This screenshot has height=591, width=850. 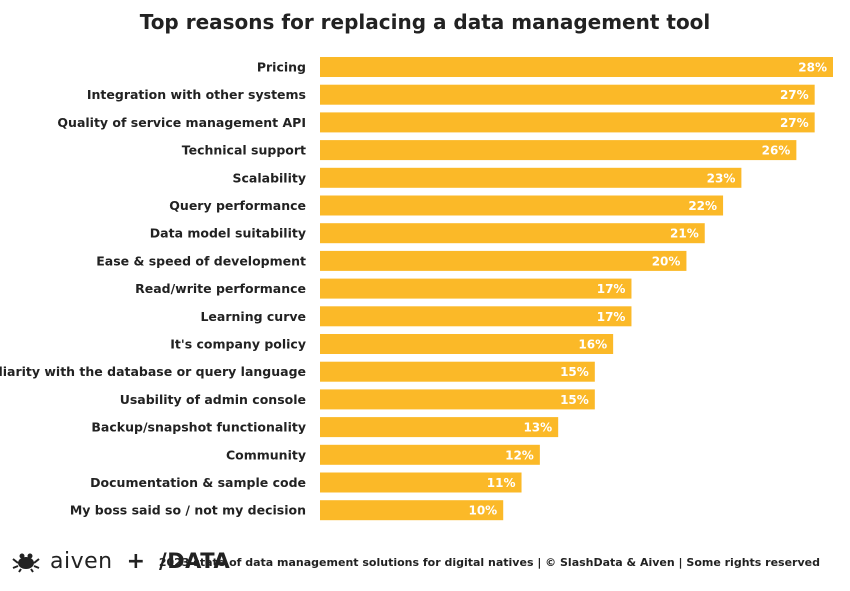 I want to click on category-label: Integration with other systems, so click(x=196, y=94).